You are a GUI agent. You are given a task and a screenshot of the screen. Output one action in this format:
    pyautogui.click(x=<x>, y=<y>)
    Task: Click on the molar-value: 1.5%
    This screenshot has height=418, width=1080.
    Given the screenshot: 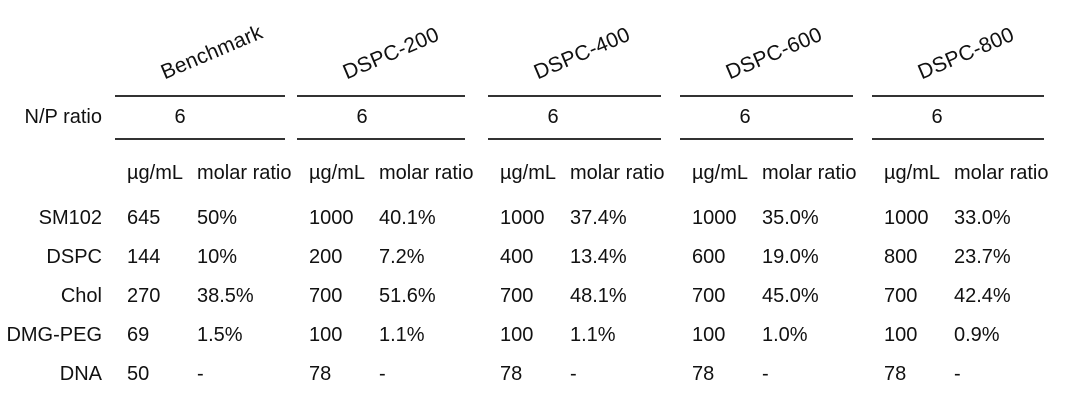 What is the action you would take?
    pyautogui.click(x=220, y=335)
    